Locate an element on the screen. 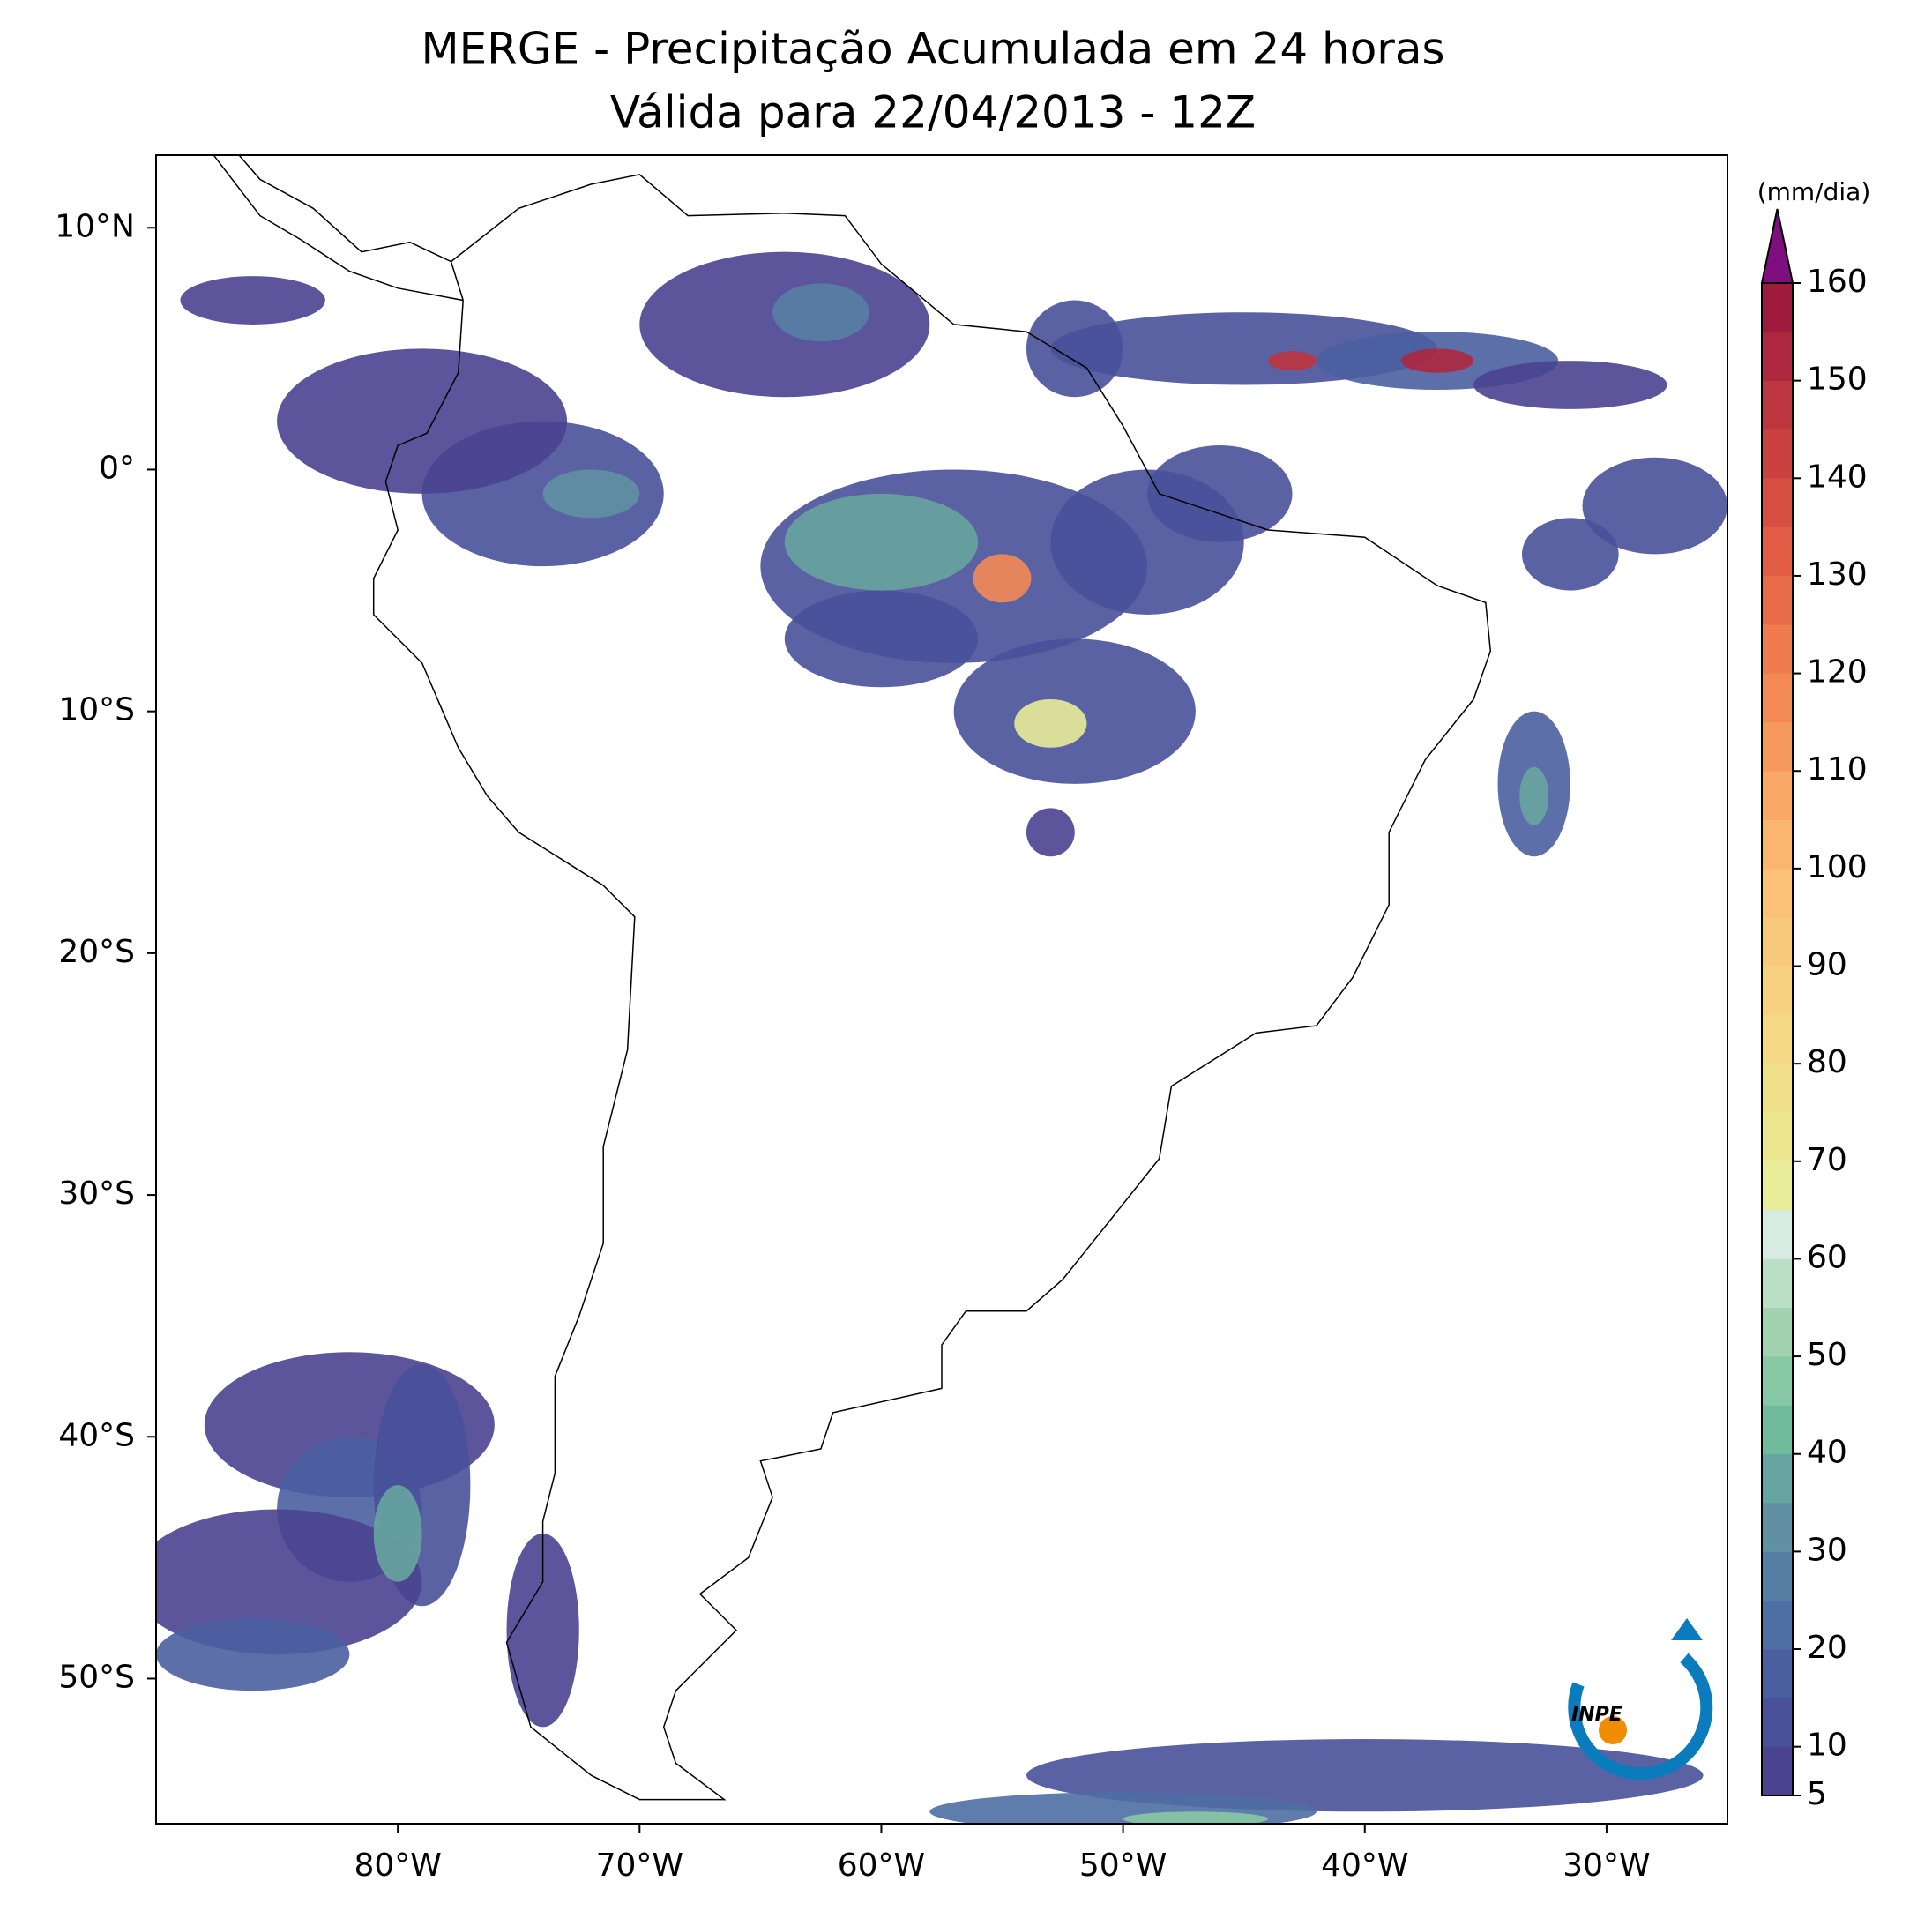  y-tick-label: 50°S is located at coordinates (96, 1677).